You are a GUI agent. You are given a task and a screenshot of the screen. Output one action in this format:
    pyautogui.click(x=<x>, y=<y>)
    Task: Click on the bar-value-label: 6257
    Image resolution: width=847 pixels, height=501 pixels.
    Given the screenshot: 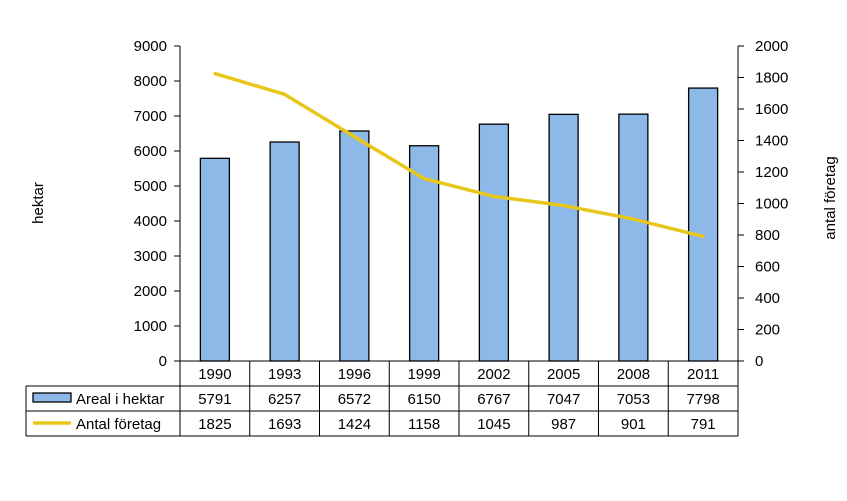 What is the action you would take?
    pyautogui.click(x=284, y=399)
    